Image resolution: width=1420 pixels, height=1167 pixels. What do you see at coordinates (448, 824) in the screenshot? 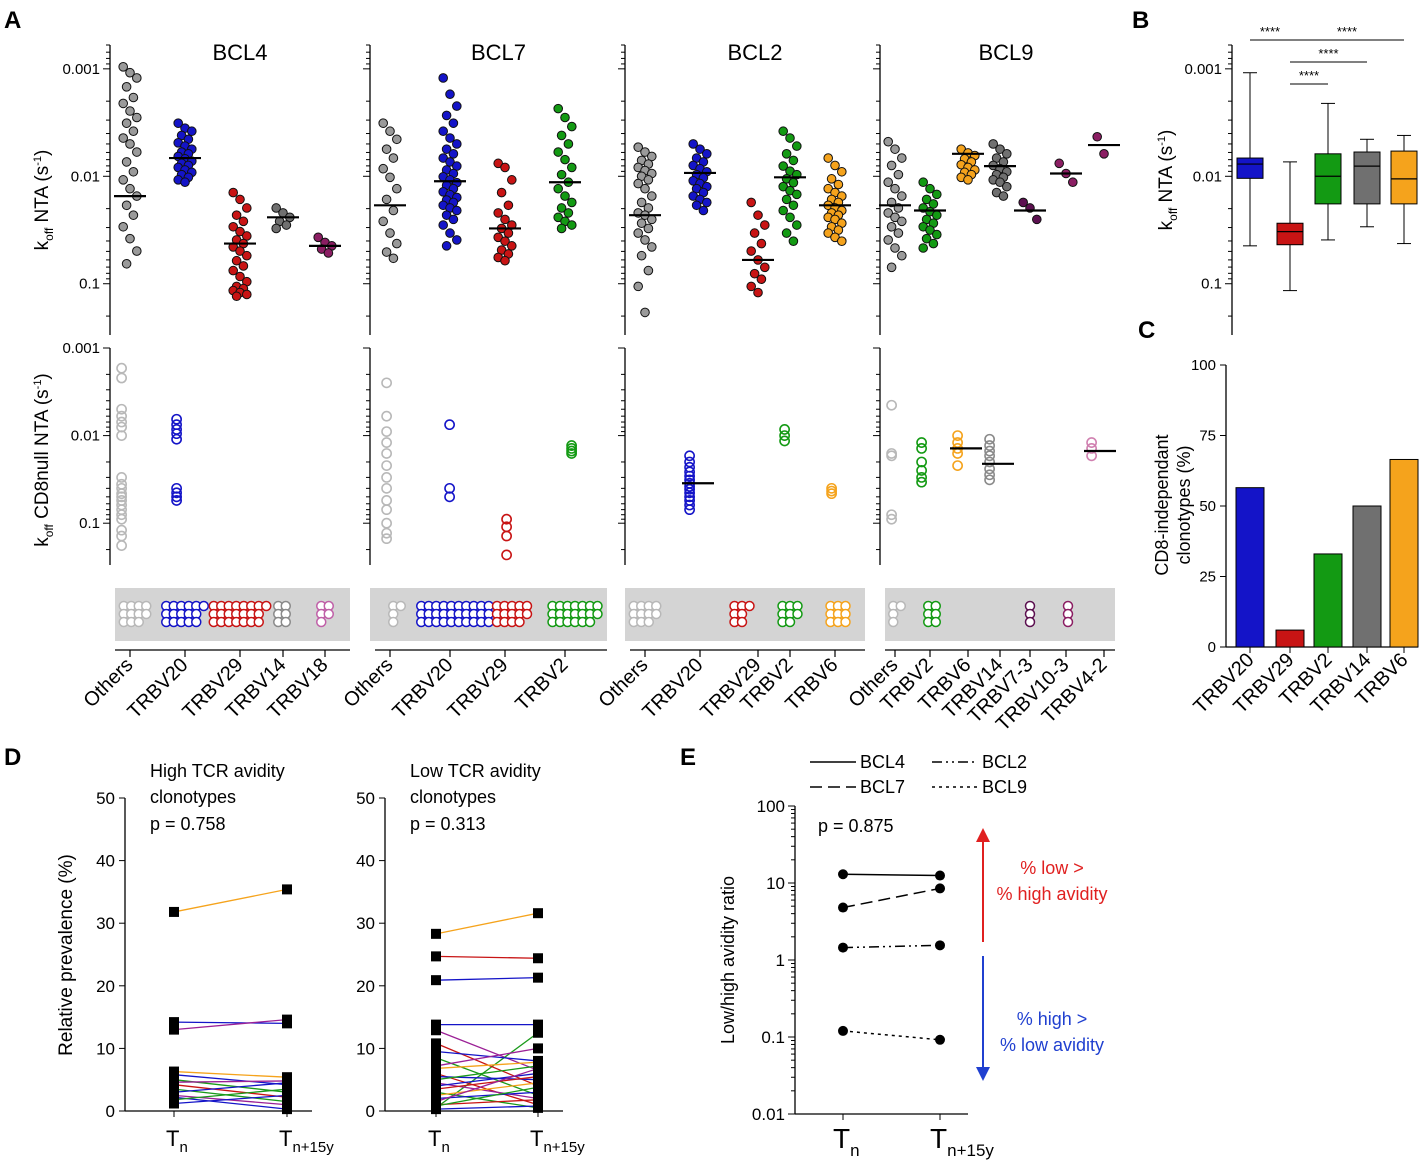
I see `d-pvalue: p = 0.313` at bounding box center [448, 824].